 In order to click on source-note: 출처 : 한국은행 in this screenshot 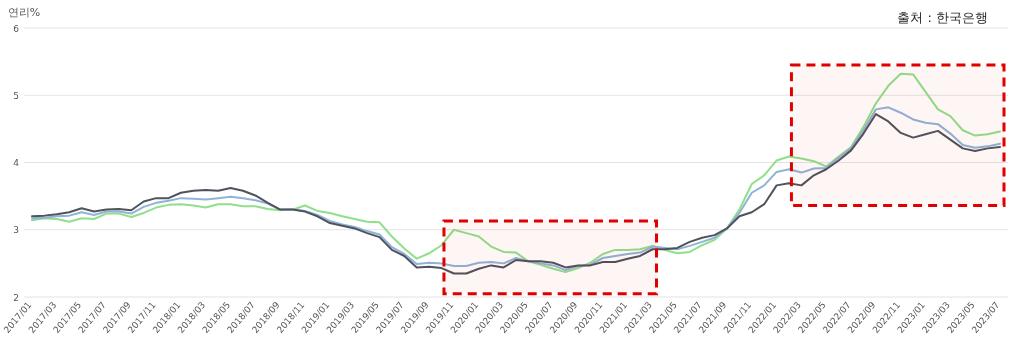, I will do `click(942, 17)`.